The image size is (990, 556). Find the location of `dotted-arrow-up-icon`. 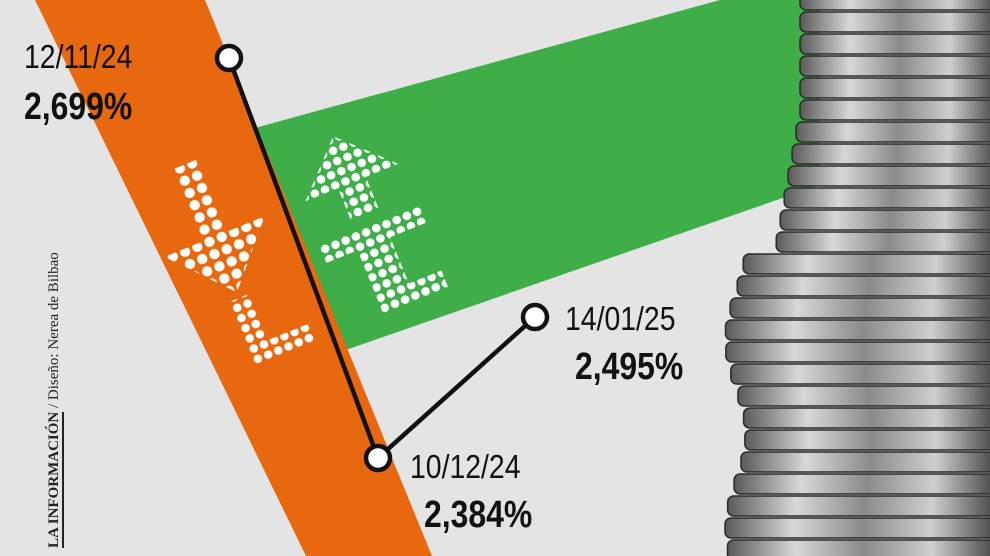

dotted-arrow-up-icon is located at coordinates (377, 226).